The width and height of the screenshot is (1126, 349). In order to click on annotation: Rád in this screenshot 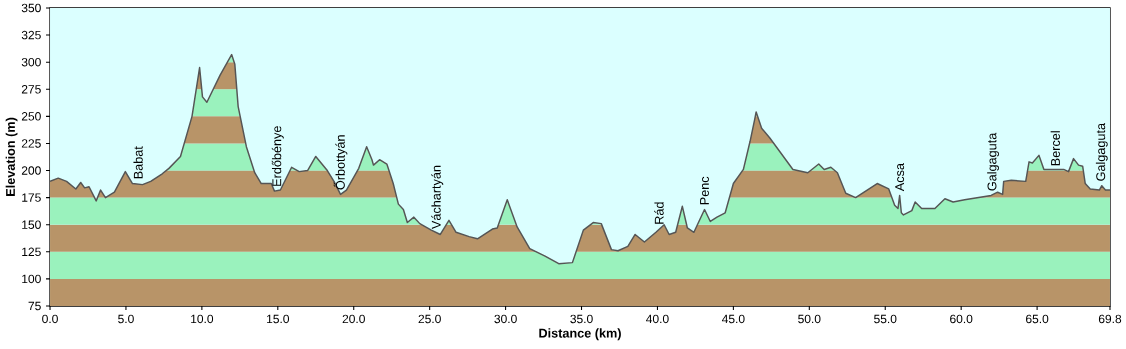, I will do `click(659, 213)`.